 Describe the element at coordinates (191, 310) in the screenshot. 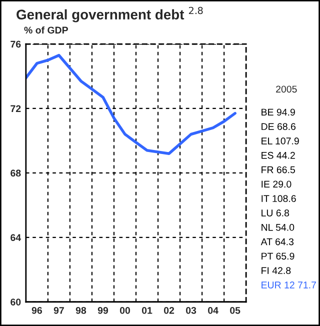

I see `x-tick-label: 03` at that location.